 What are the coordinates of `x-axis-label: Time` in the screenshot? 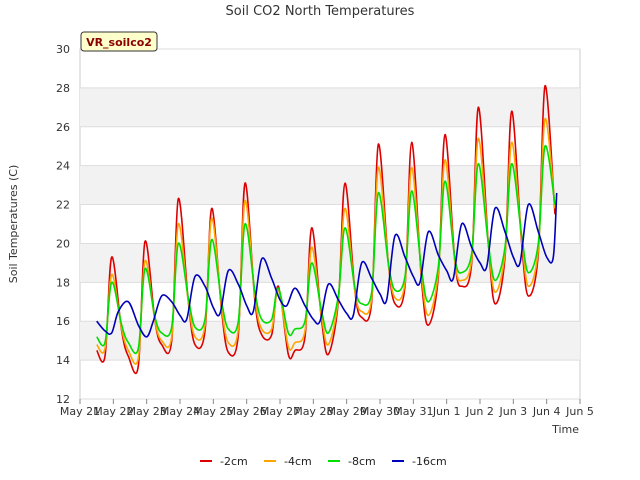 It's located at (565, 429).